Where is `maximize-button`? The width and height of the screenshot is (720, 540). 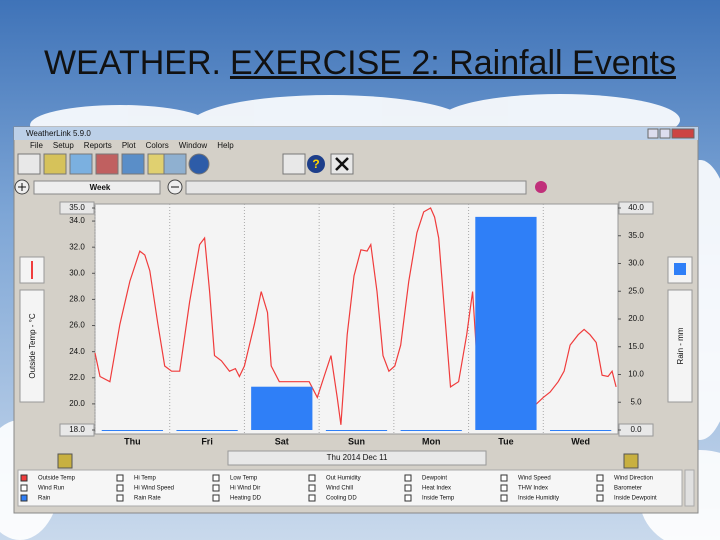 maximize-button is located at coordinates (665, 133).